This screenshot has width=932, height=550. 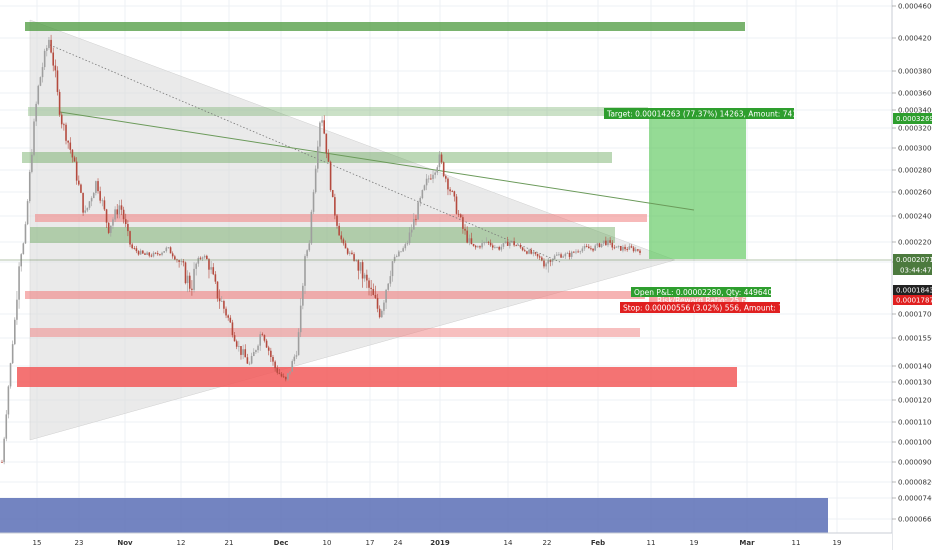 What do you see at coordinates (694, 543) in the screenshot?
I see `x-tick-label: 19` at bounding box center [694, 543].